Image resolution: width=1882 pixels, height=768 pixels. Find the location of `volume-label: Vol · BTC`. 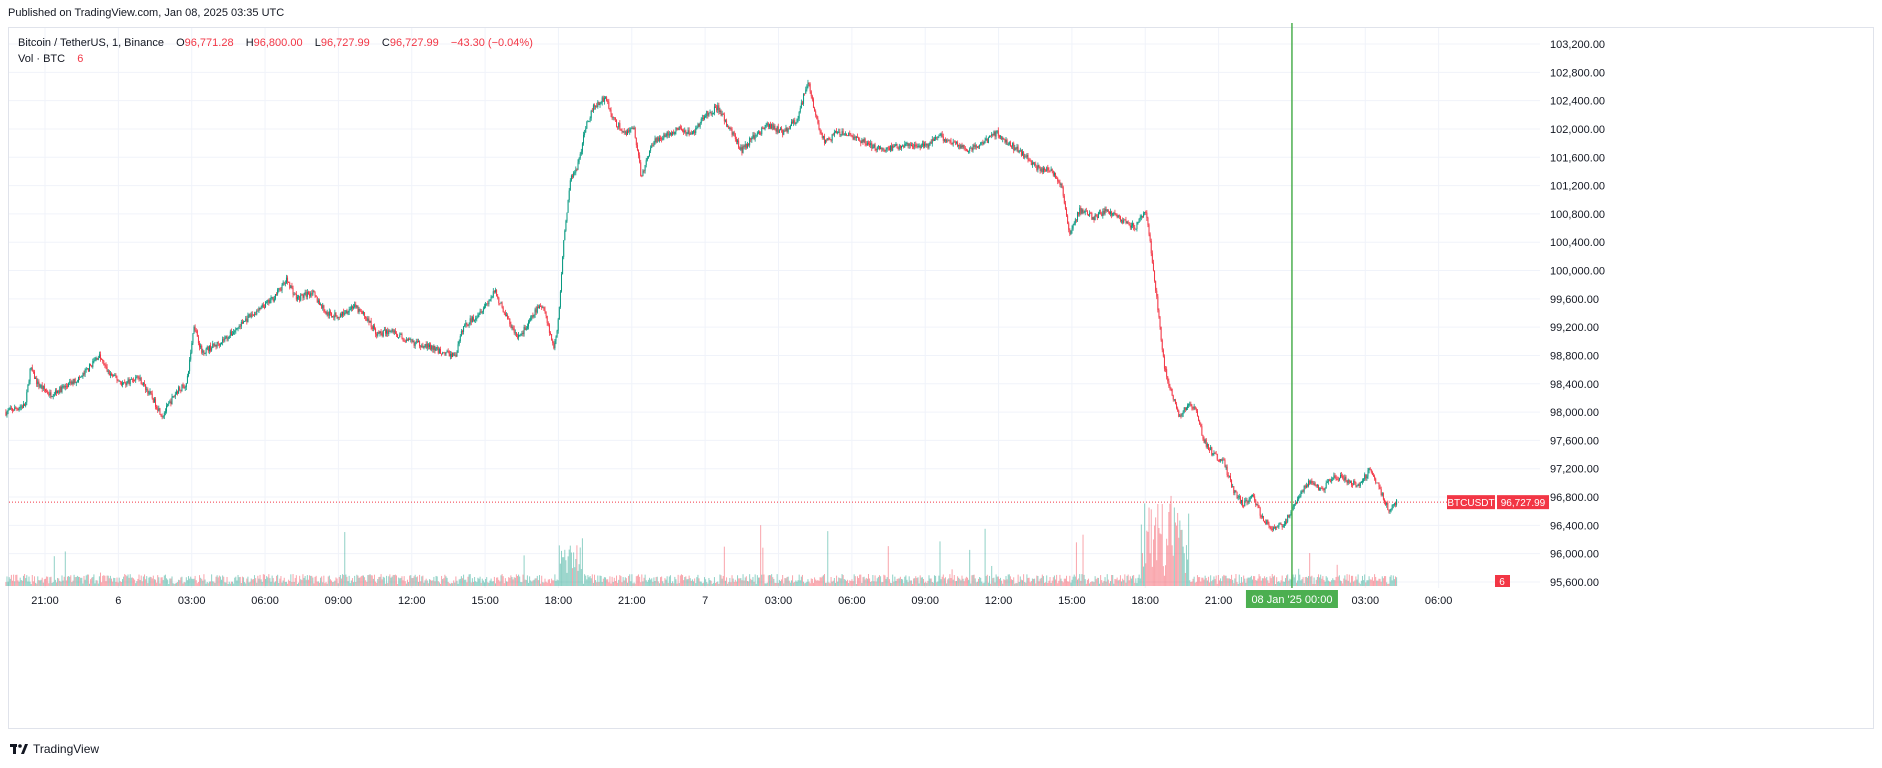

volume-label: Vol · BTC is located at coordinates (42, 59).